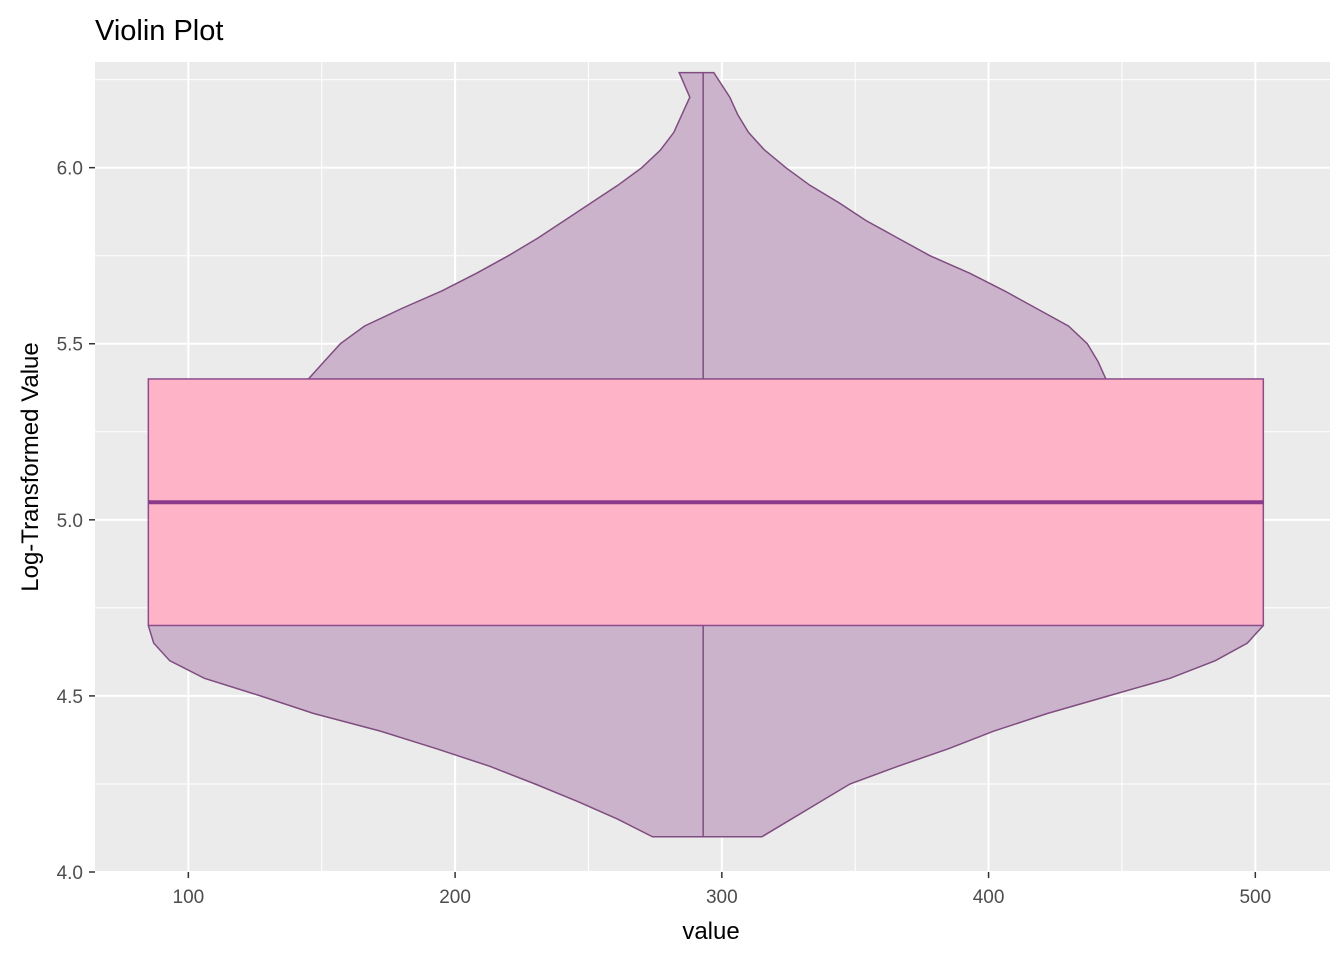  What do you see at coordinates (70, 697) in the screenshot?
I see `y-tick-label: 4.5` at bounding box center [70, 697].